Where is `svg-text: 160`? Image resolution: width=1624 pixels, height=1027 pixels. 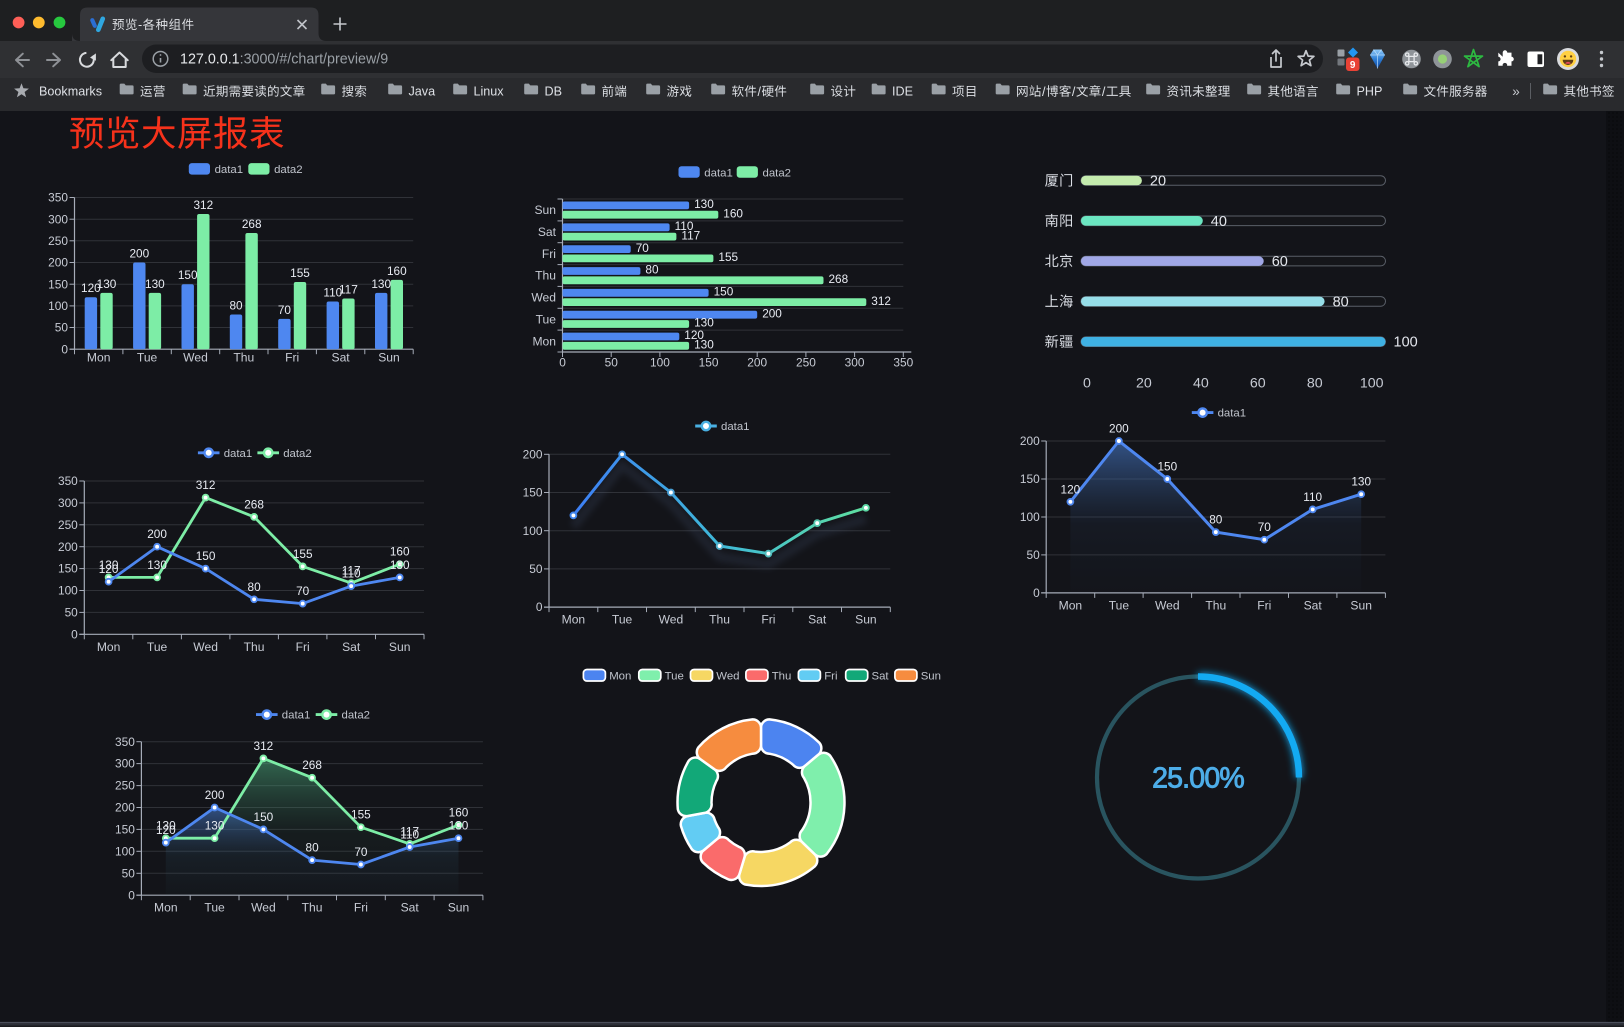
svg-text: 160 is located at coordinates (397, 271).